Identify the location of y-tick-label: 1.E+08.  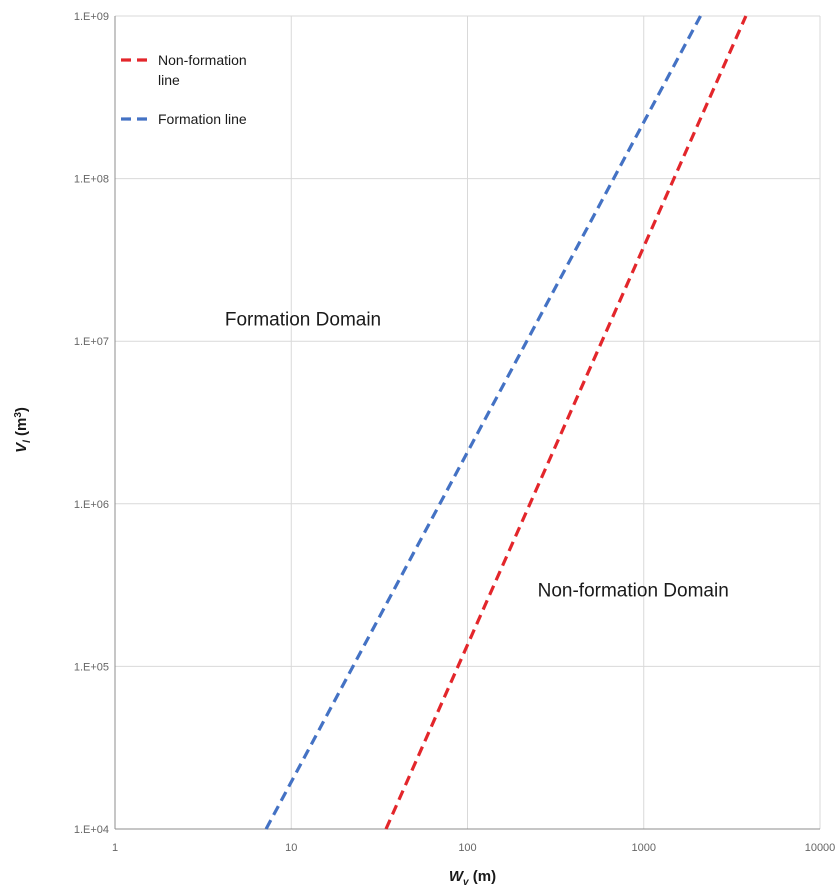
(91, 180).